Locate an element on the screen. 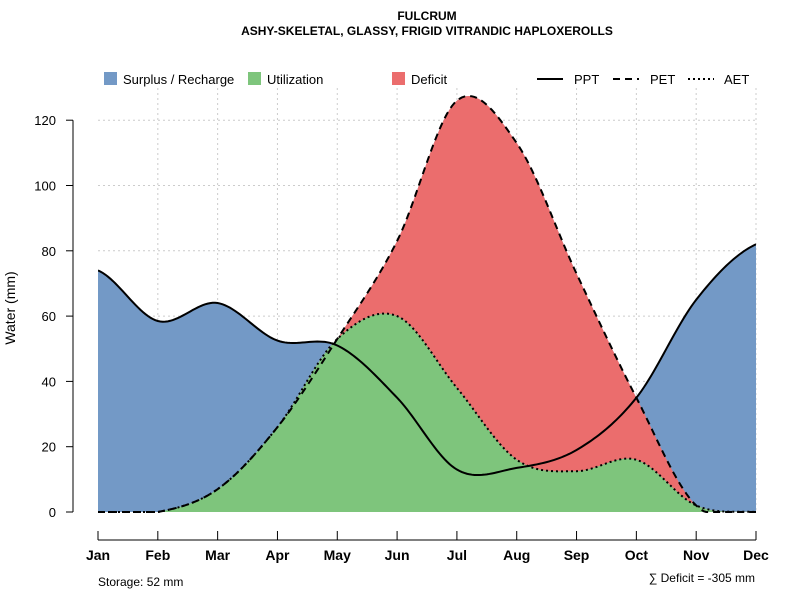 This screenshot has height=600, width=800. x-tick-label: Jul is located at coordinates (457, 555).